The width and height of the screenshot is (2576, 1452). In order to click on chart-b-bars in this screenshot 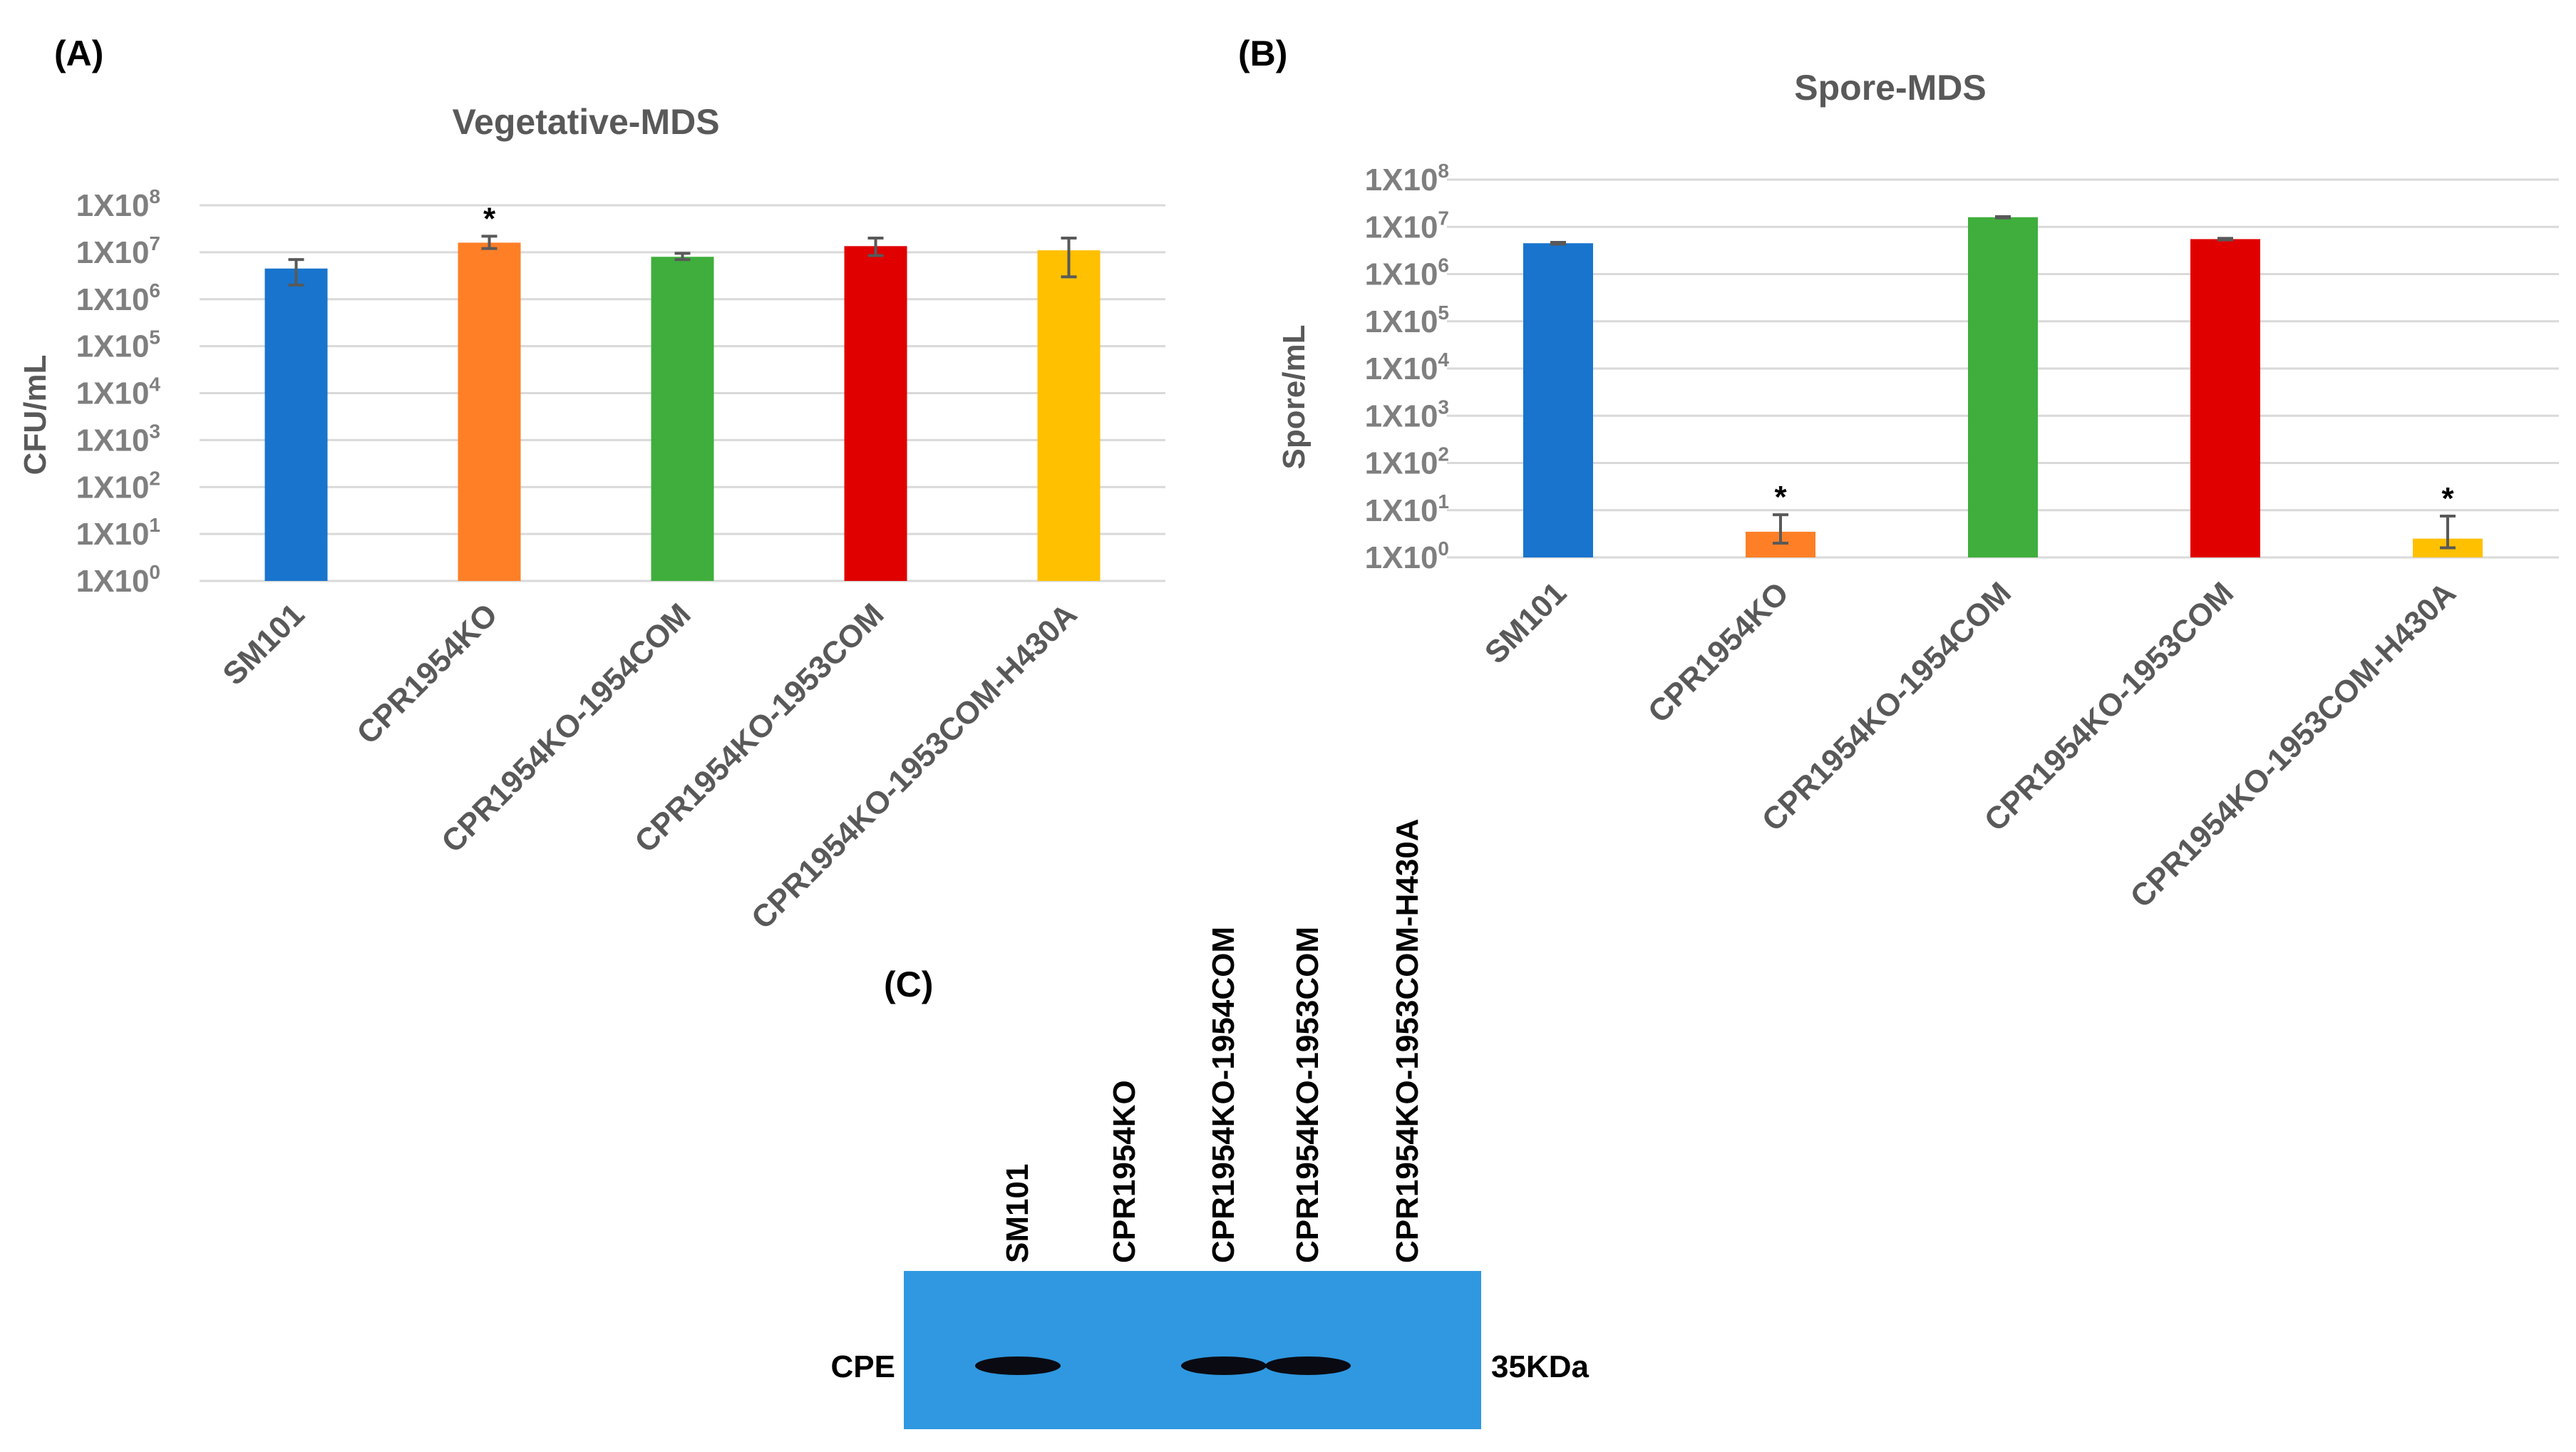, I will do `click(2003, 387)`.